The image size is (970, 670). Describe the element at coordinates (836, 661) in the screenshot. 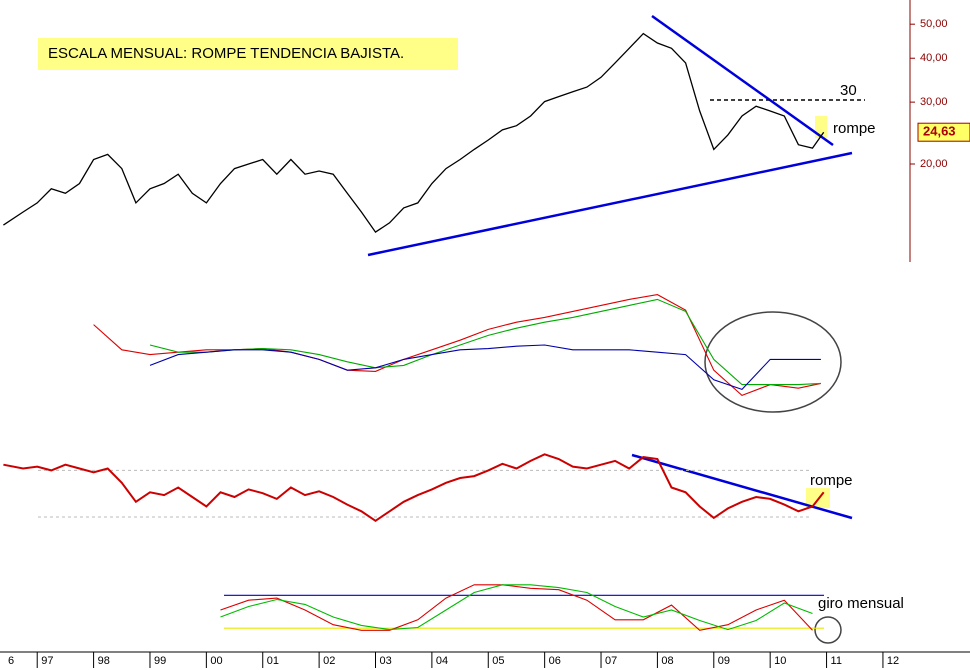

I see `x-tick-label: 11` at that location.